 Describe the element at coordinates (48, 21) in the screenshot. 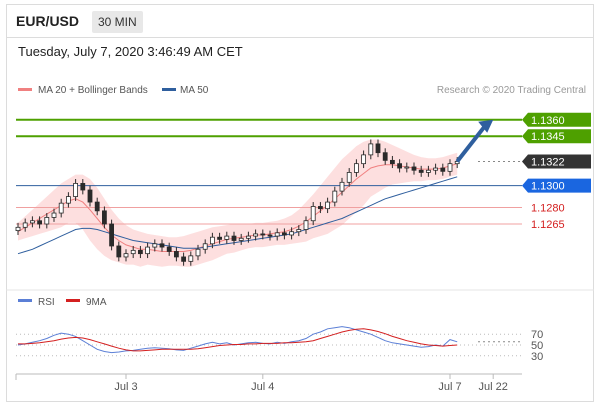

I see `currency-pair: EUR/USD` at that location.